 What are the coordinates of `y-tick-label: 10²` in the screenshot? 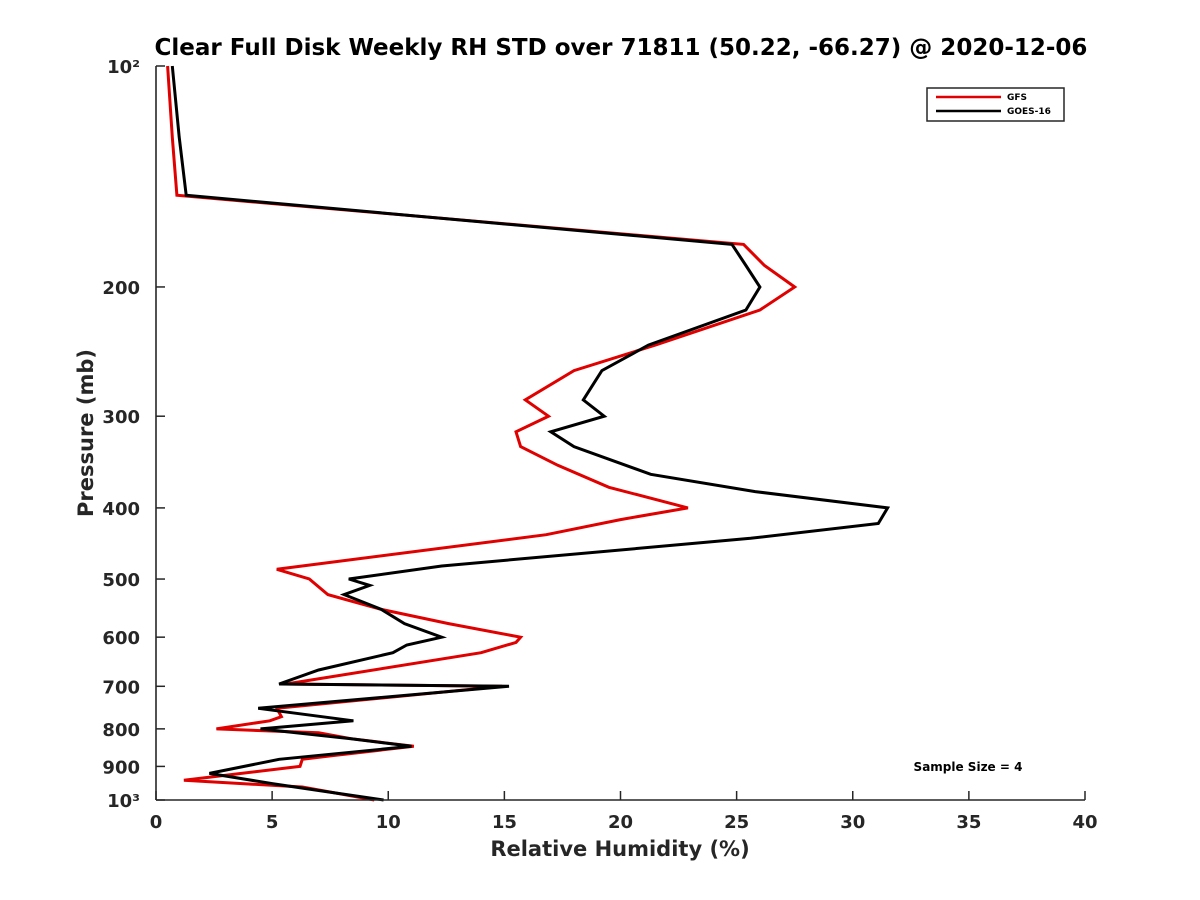 It's located at (123, 67).